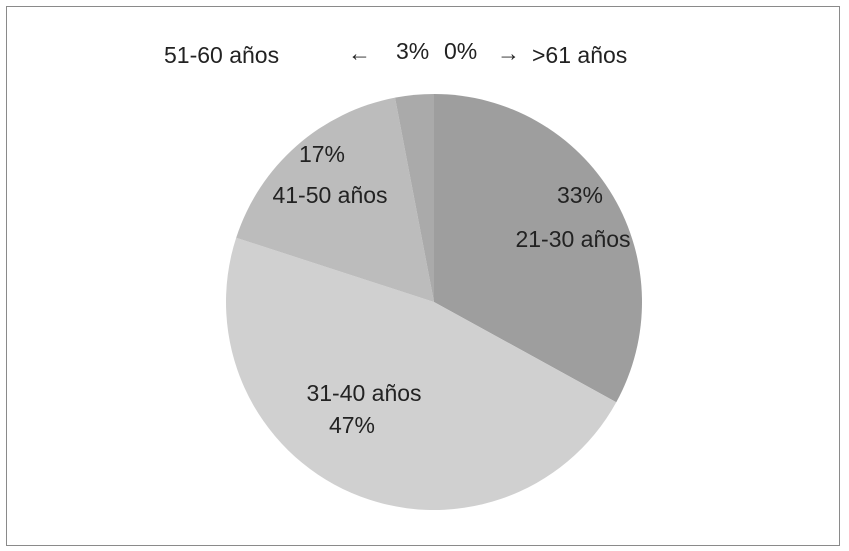  Describe the element at coordinates (412, 51) in the screenshot. I see `slice-label-value-51-60: 3%` at that location.